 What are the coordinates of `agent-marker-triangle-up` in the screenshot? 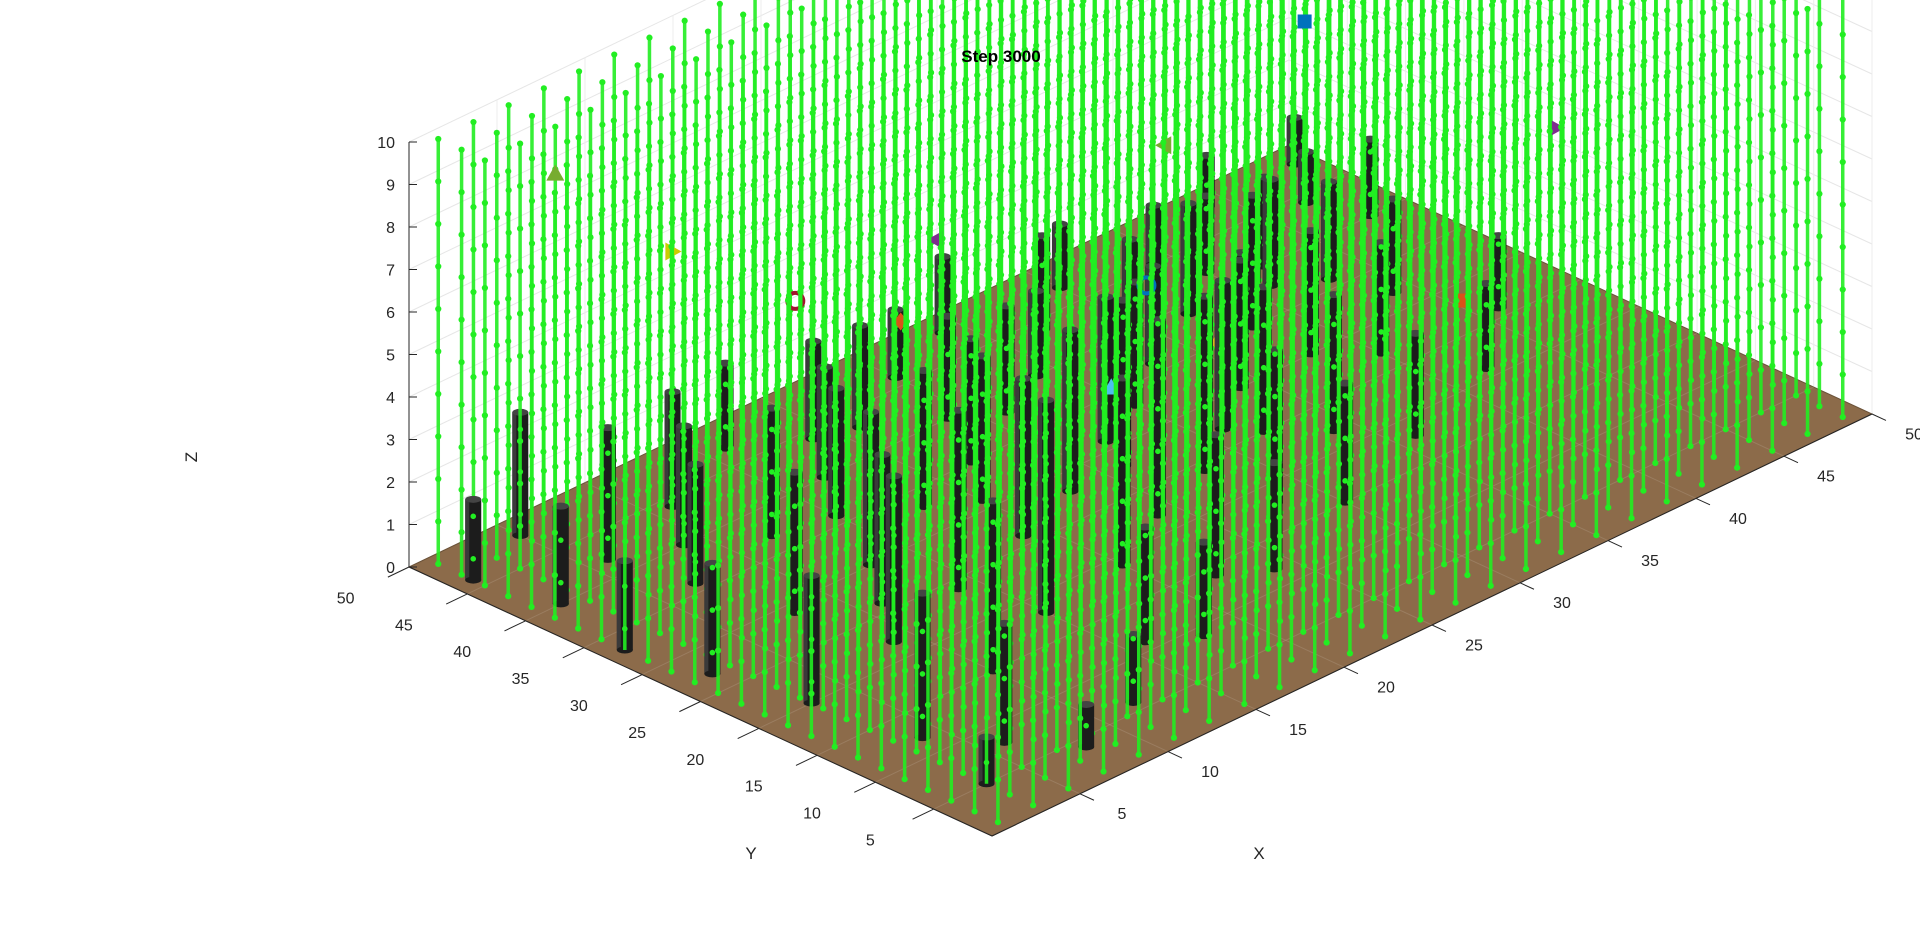 It's located at (555, 172).